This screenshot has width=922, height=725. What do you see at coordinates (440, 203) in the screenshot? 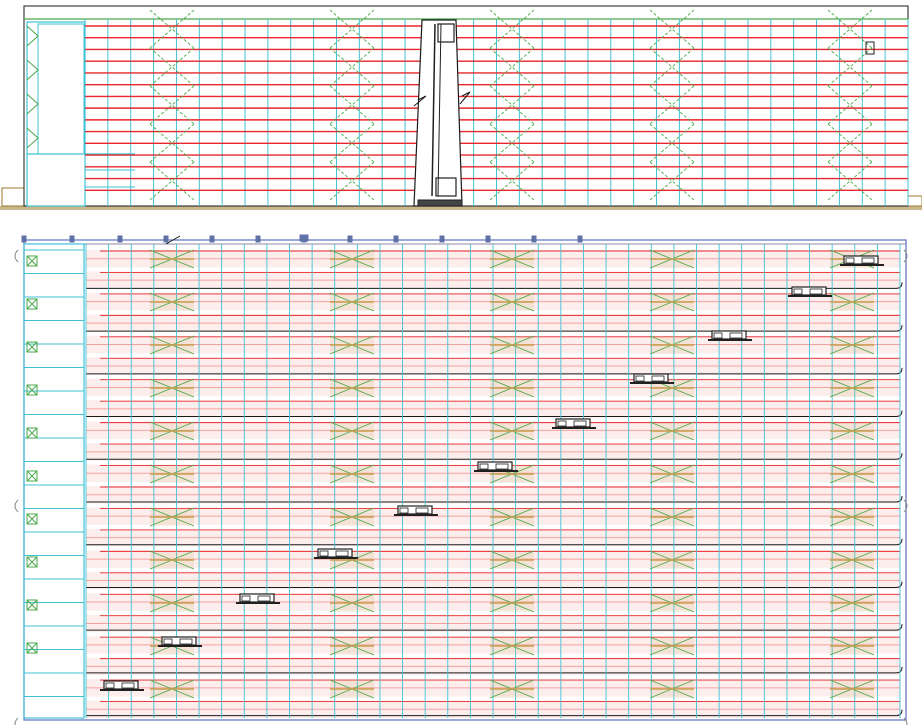
I see `crane-base` at bounding box center [440, 203].